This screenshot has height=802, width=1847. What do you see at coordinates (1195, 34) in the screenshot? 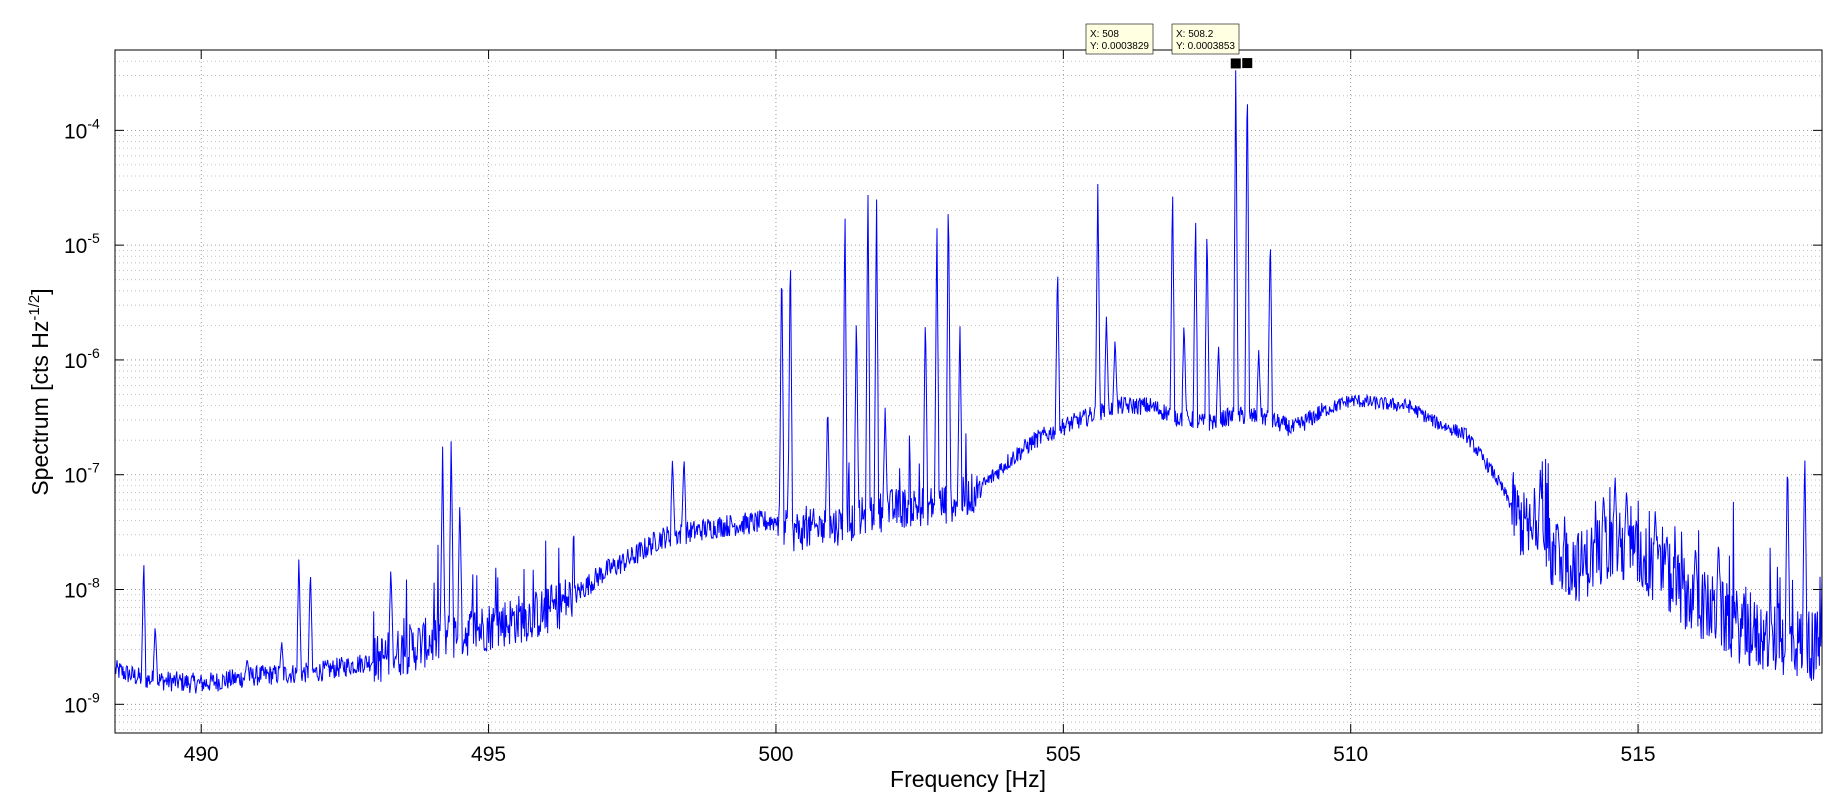
I see `data-tip-x: X: 508.2` at bounding box center [1195, 34].